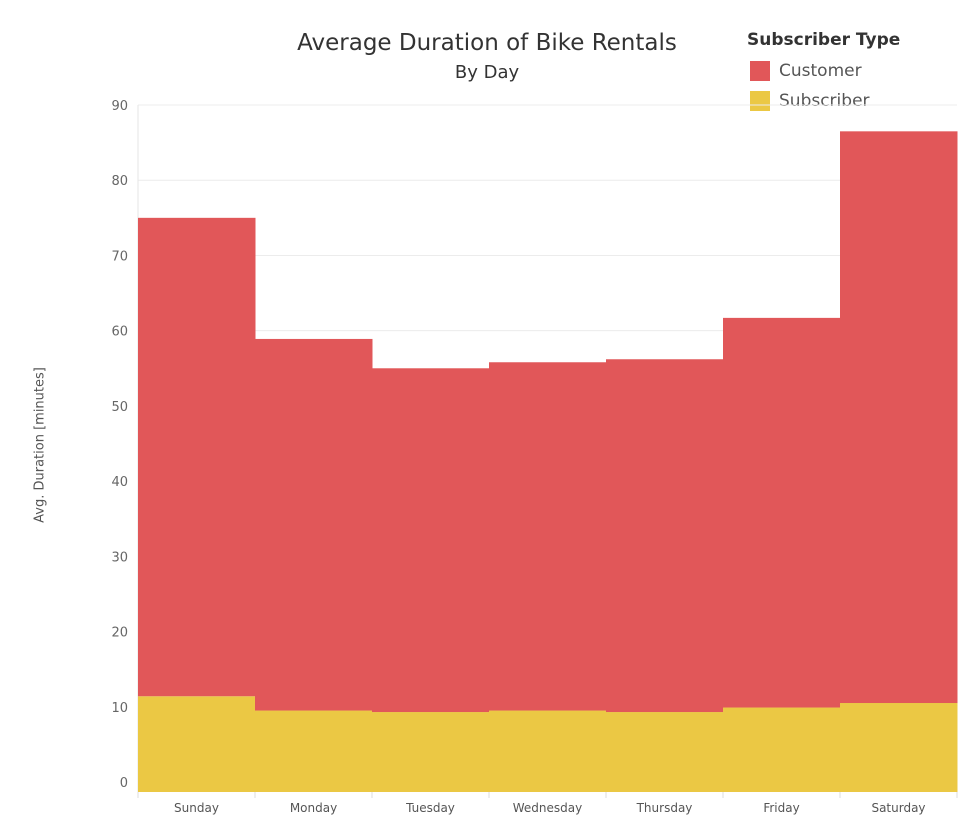 This screenshot has height=839, width=974. Describe the element at coordinates (119, 708) in the screenshot. I see `y-tick-label: 10` at that location.